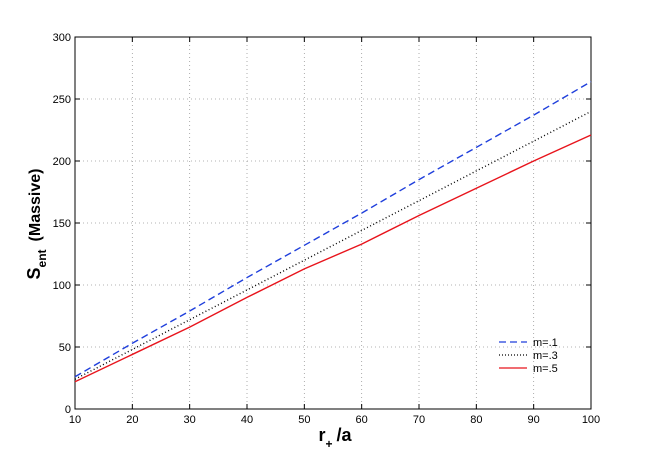 Image resolution: width=664 pixels, height=456 pixels. What do you see at coordinates (528, 369) in the screenshot?
I see `legend-item-m-5: m=.5` at bounding box center [528, 369].